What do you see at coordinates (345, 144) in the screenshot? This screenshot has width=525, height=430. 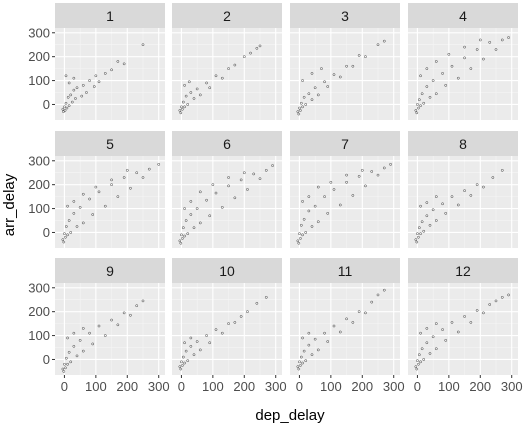 I see `facet-strip-label: 7` at bounding box center [345, 144].